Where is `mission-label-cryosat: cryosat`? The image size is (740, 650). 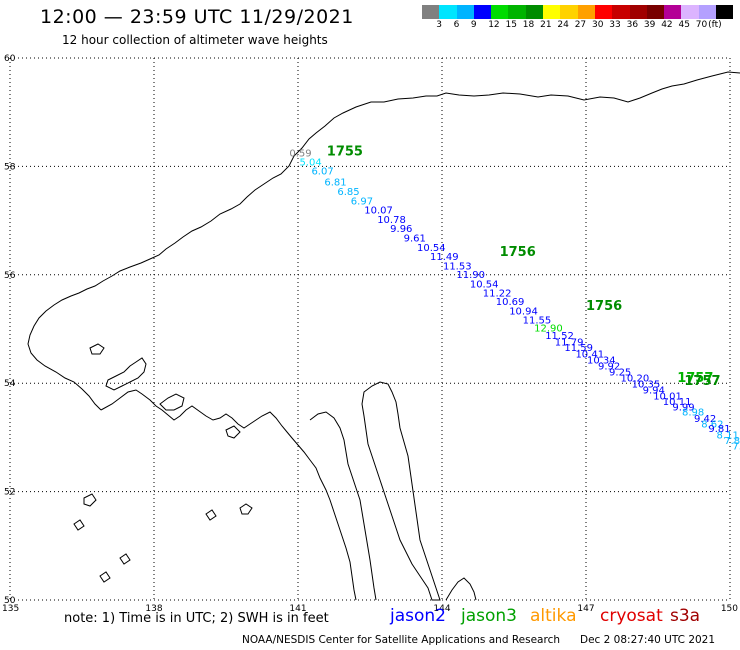
mission-label-cryosat: cryosat is located at coordinates (631, 616).